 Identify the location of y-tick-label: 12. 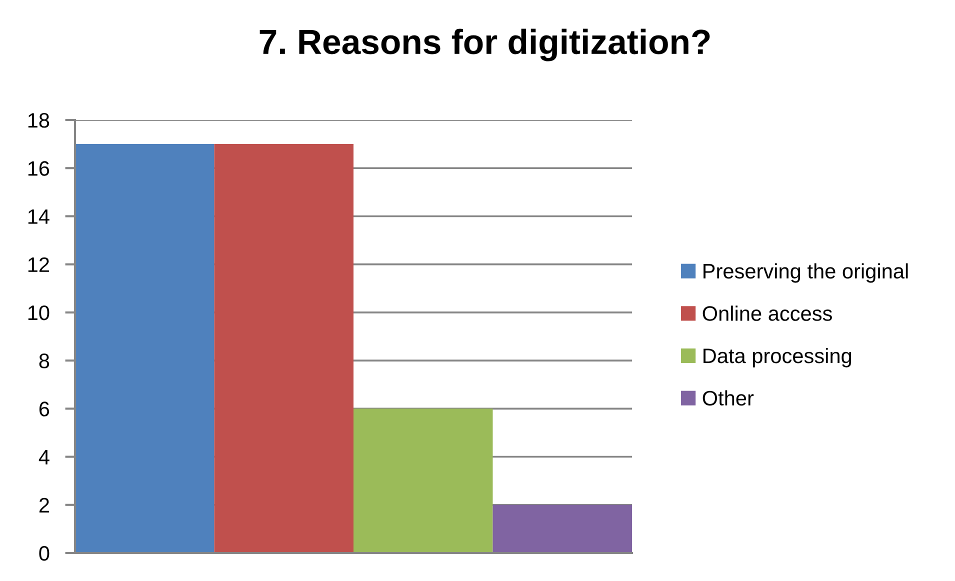
(38, 264).